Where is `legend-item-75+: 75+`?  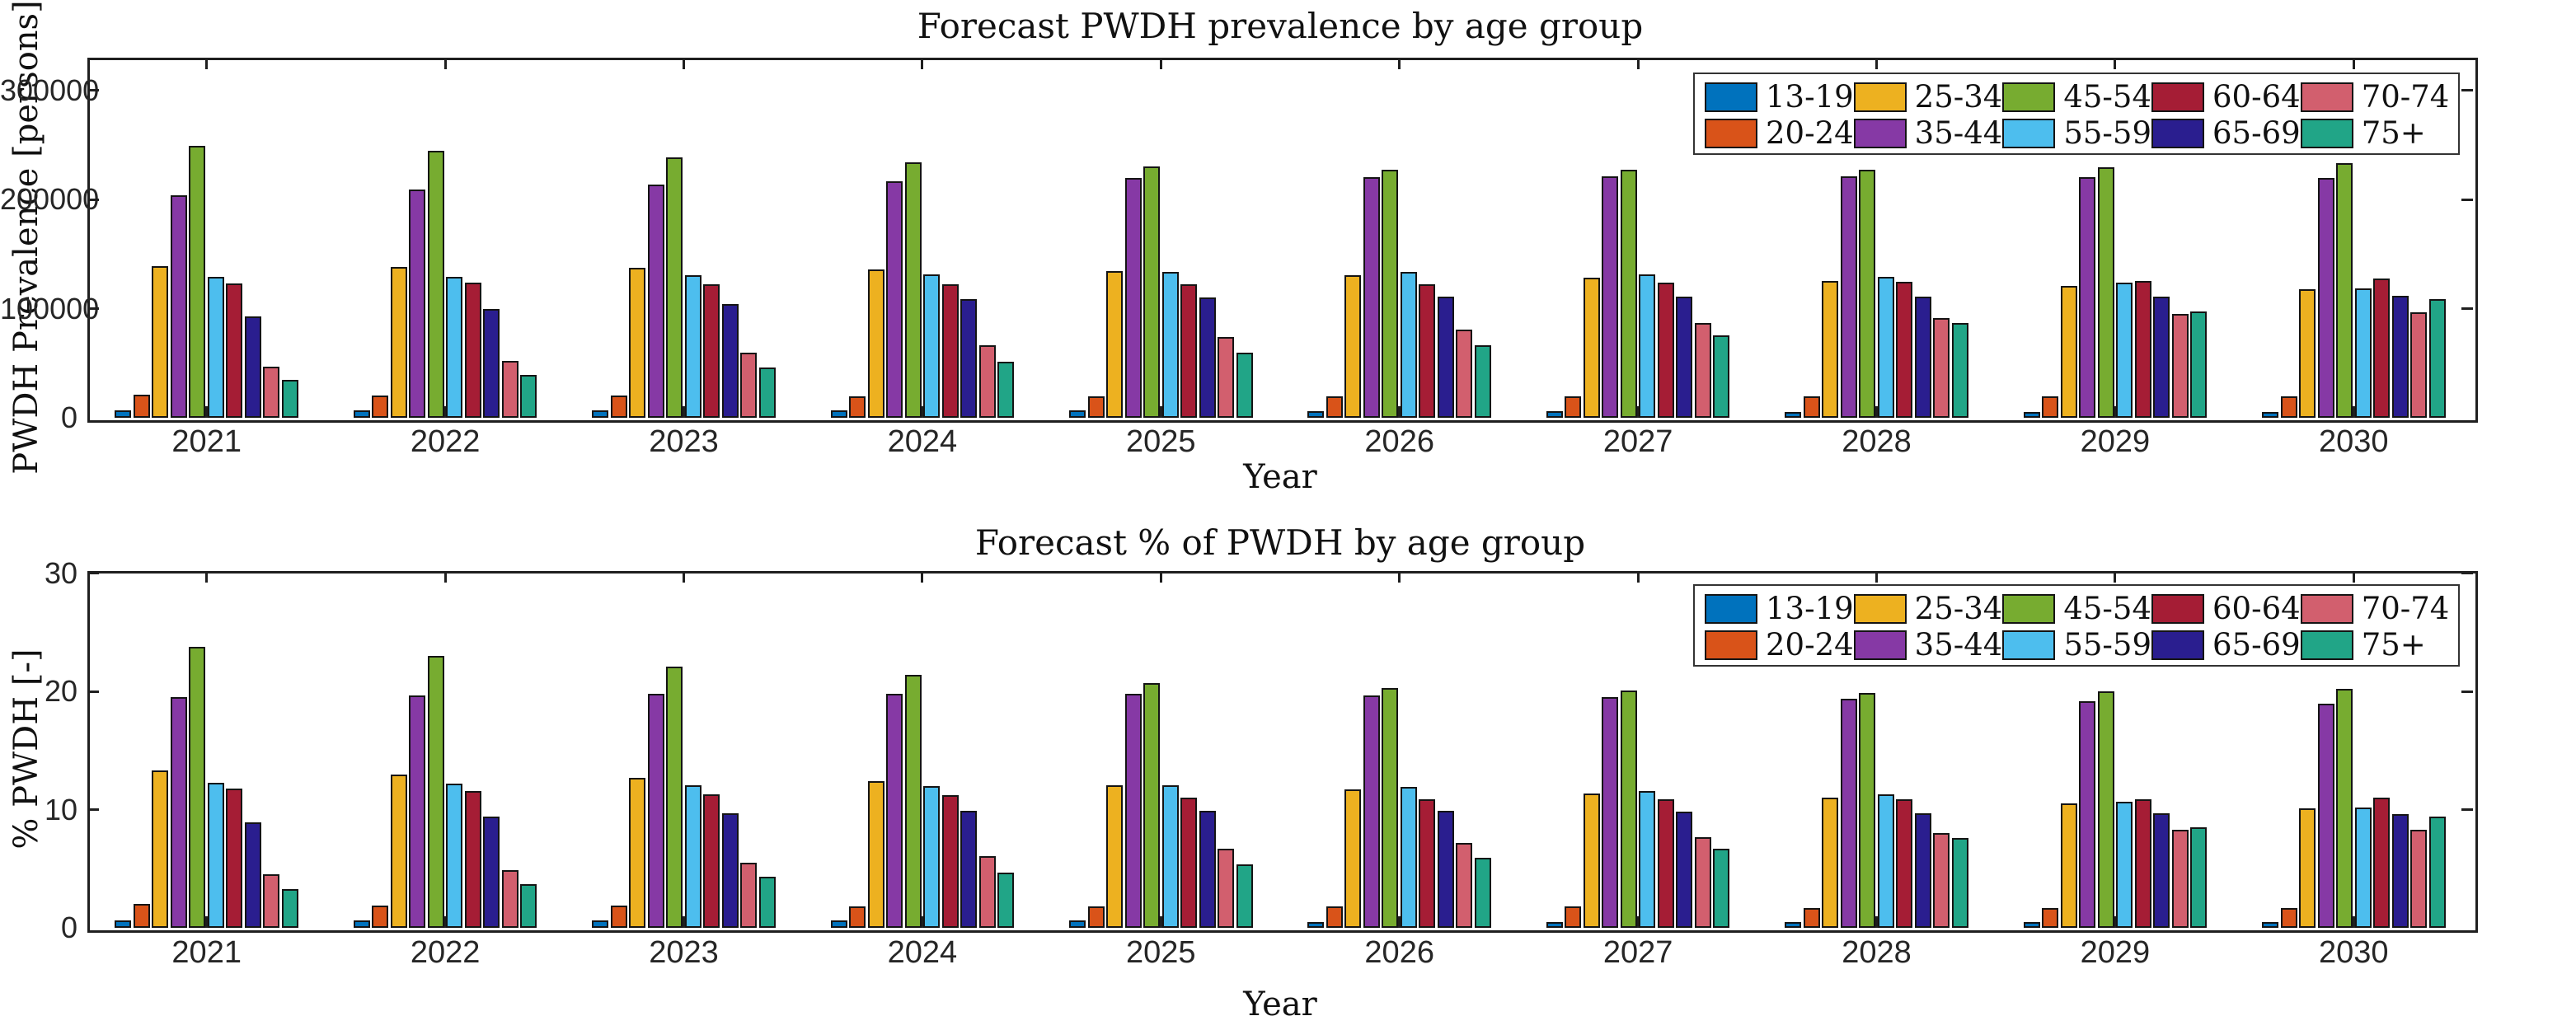
legend-item-75+: 75+ is located at coordinates (2375, 133).